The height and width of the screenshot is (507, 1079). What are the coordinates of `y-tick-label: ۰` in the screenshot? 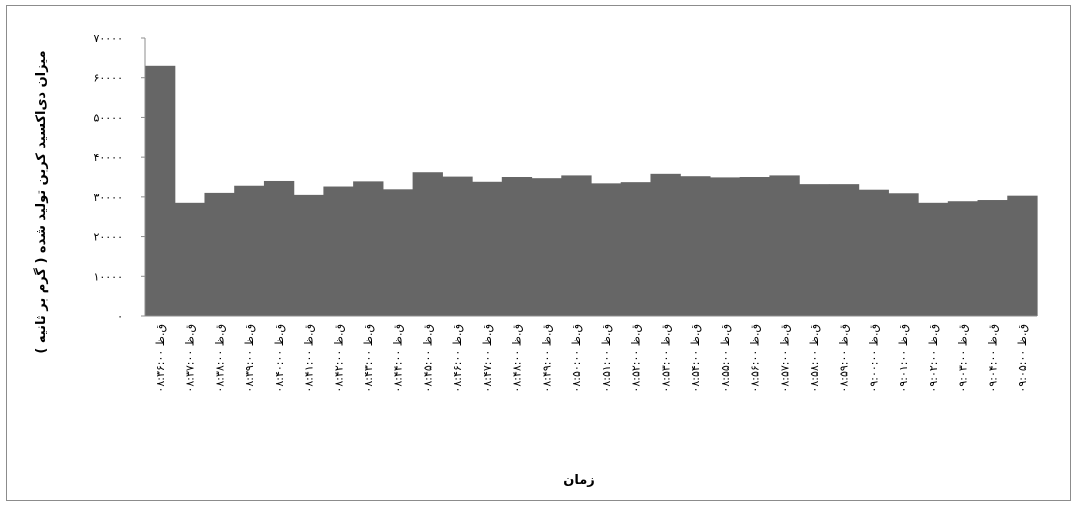 It's located at (120, 316).